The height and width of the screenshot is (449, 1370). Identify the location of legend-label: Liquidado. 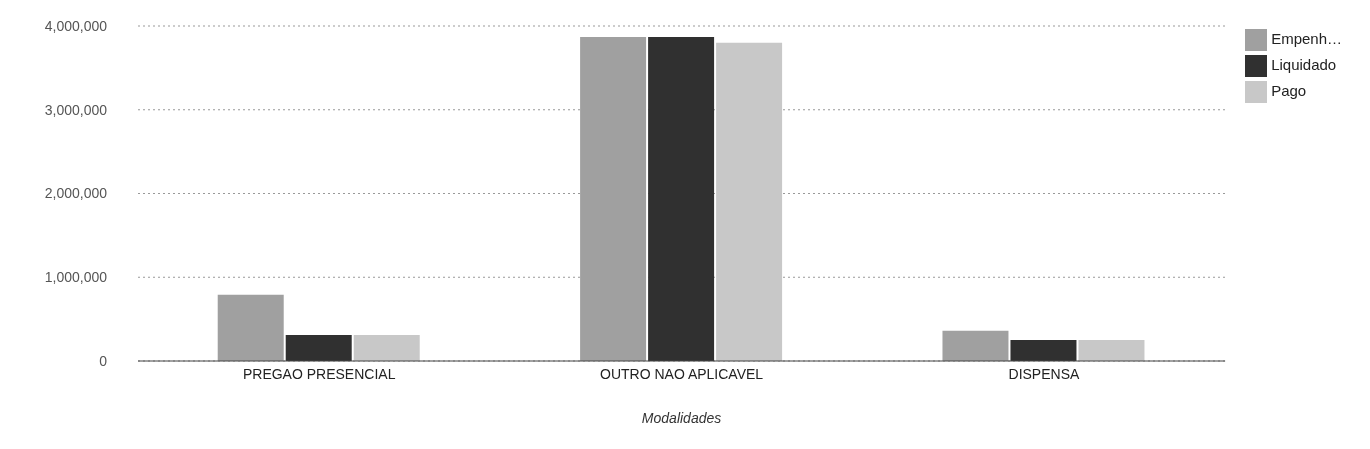
(1304, 64).